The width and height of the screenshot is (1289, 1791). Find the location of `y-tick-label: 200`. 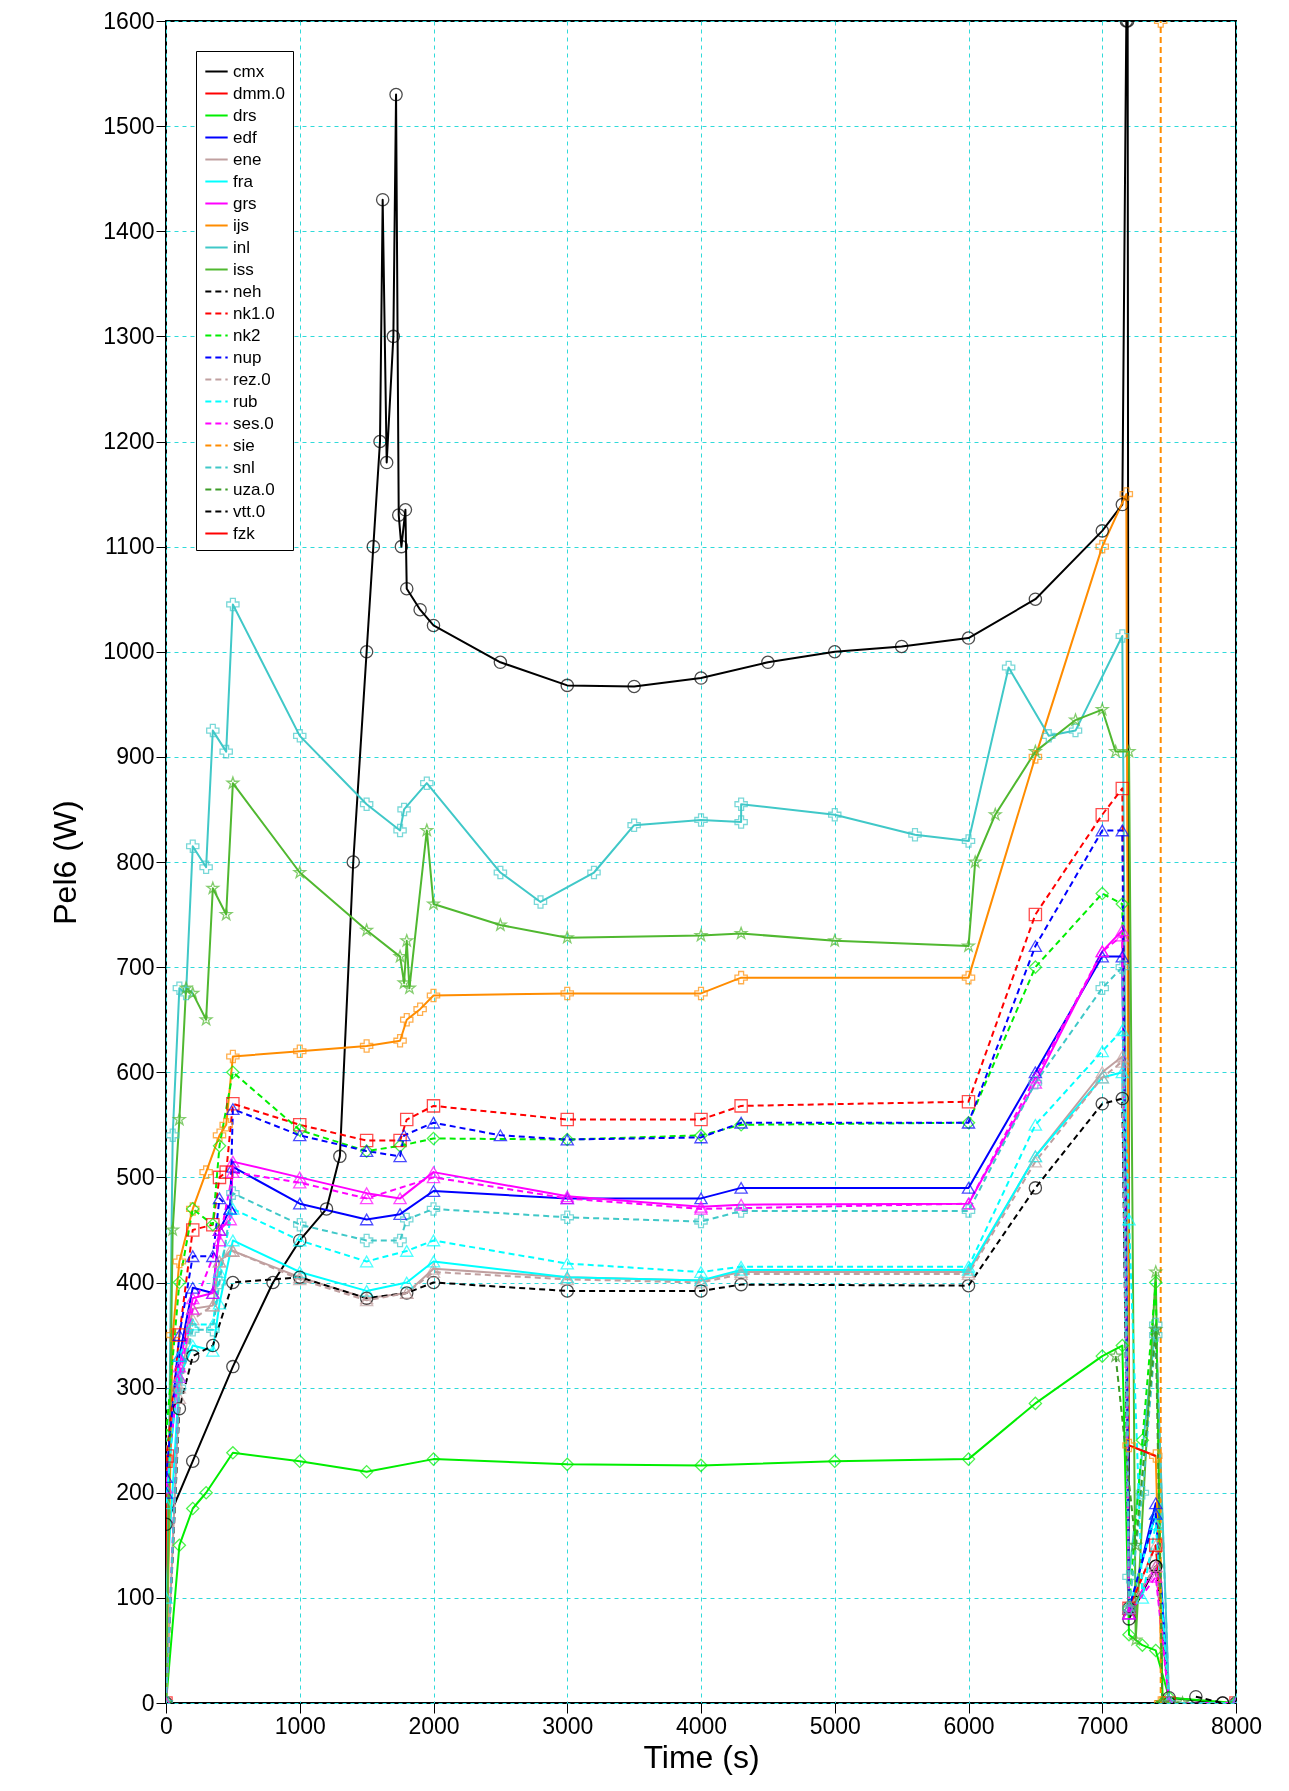

y-tick-label: 200 is located at coordinates (135, 1492).